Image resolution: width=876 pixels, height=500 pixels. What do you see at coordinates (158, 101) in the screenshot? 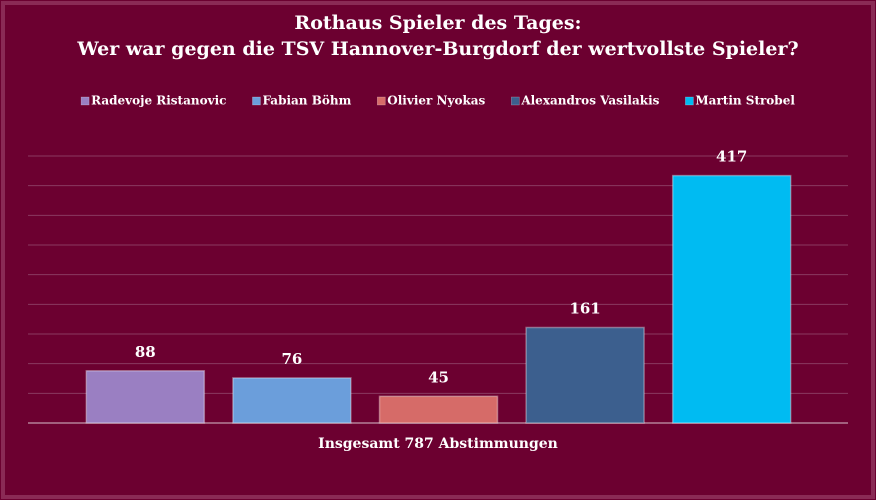
I see `legend-label: Radevoje Ristanovic` at bounding box center [158, 101].